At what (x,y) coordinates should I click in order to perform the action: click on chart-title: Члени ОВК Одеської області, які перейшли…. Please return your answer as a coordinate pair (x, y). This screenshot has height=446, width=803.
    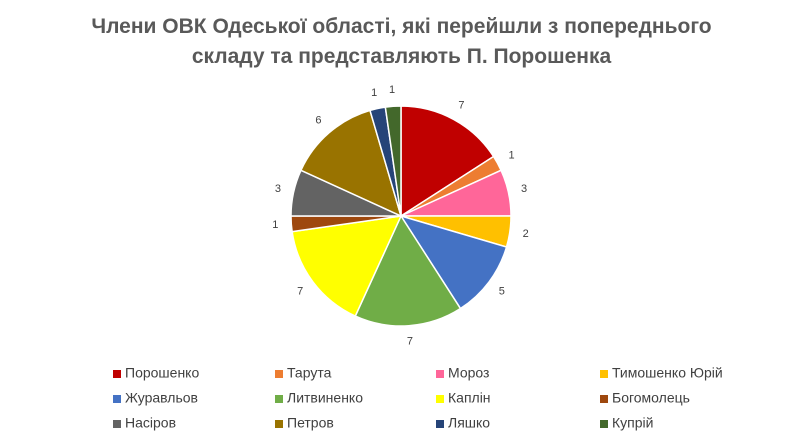
    Looking at the image, I should click on (401, 41).